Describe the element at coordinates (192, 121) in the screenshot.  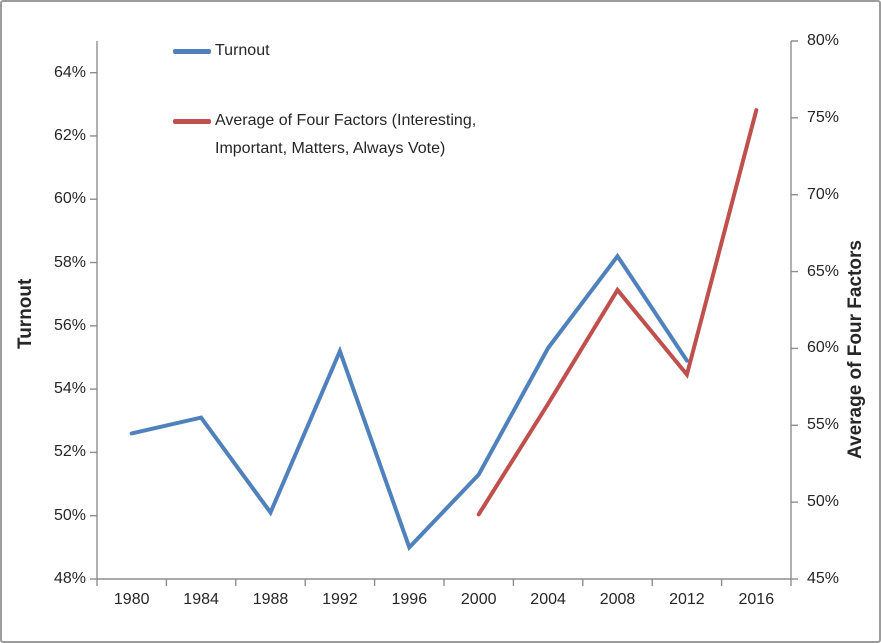
I see `four-factors-line-swatch` at that location.